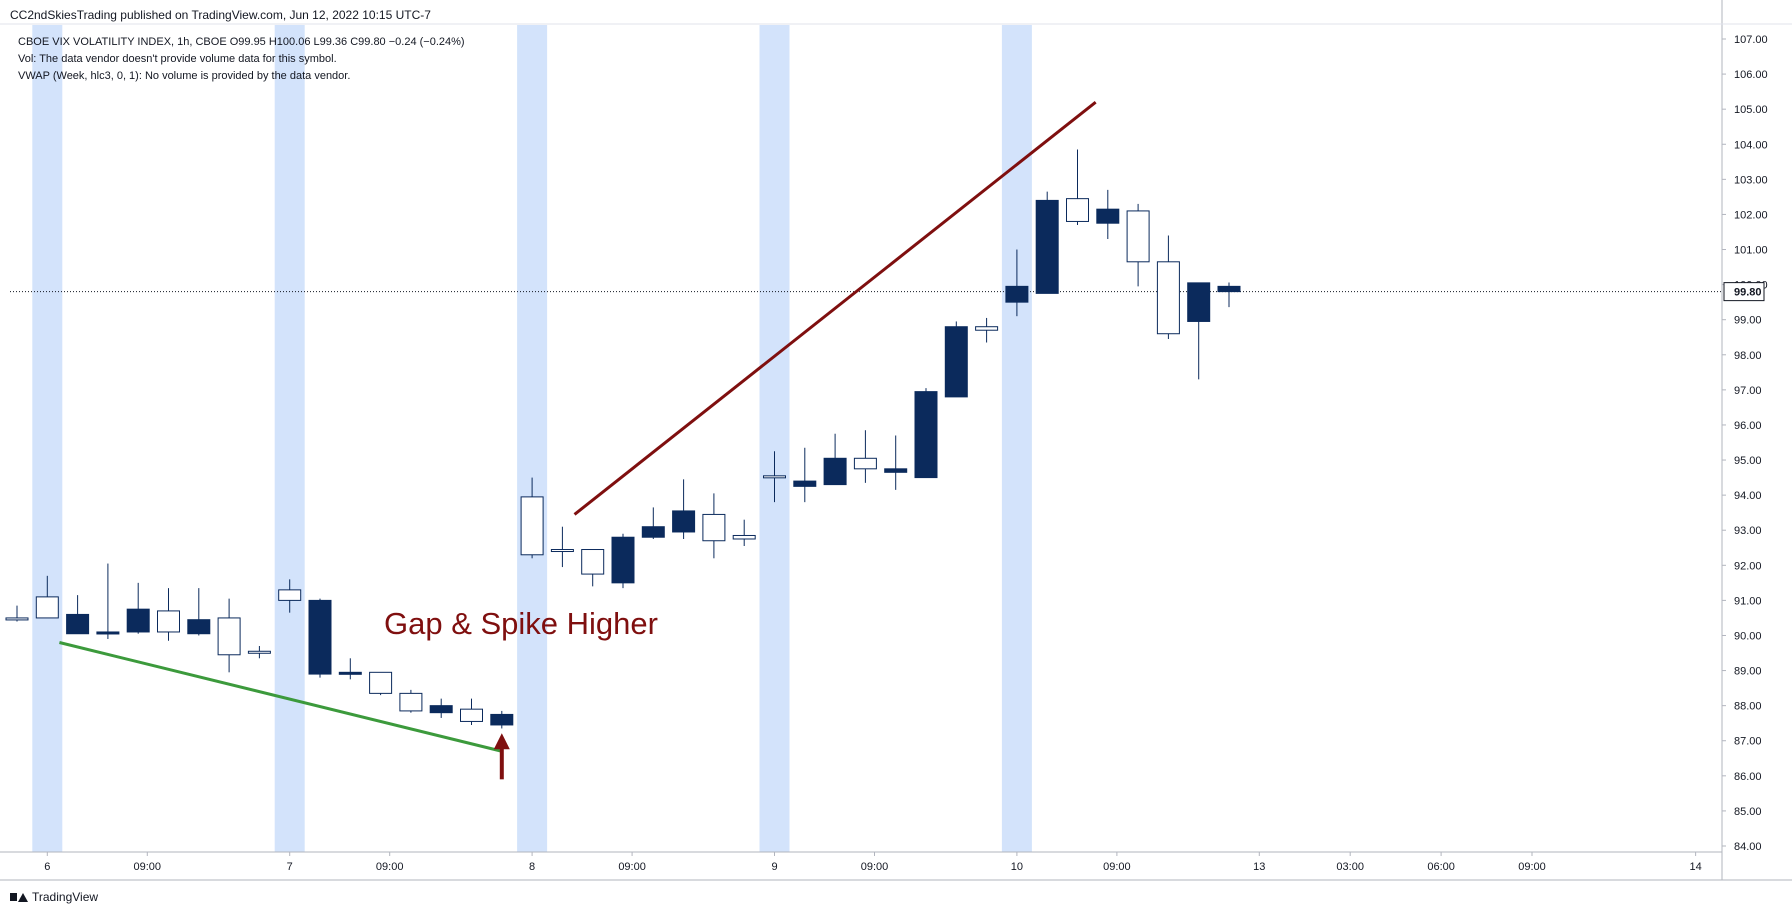 Image resolution: width=1792 pixels, height=916 pixels. What do you see at coordinates (1259, 867) in the screenshot?
I see `x-tick-label: 13` at bounding box center [1259, 867].